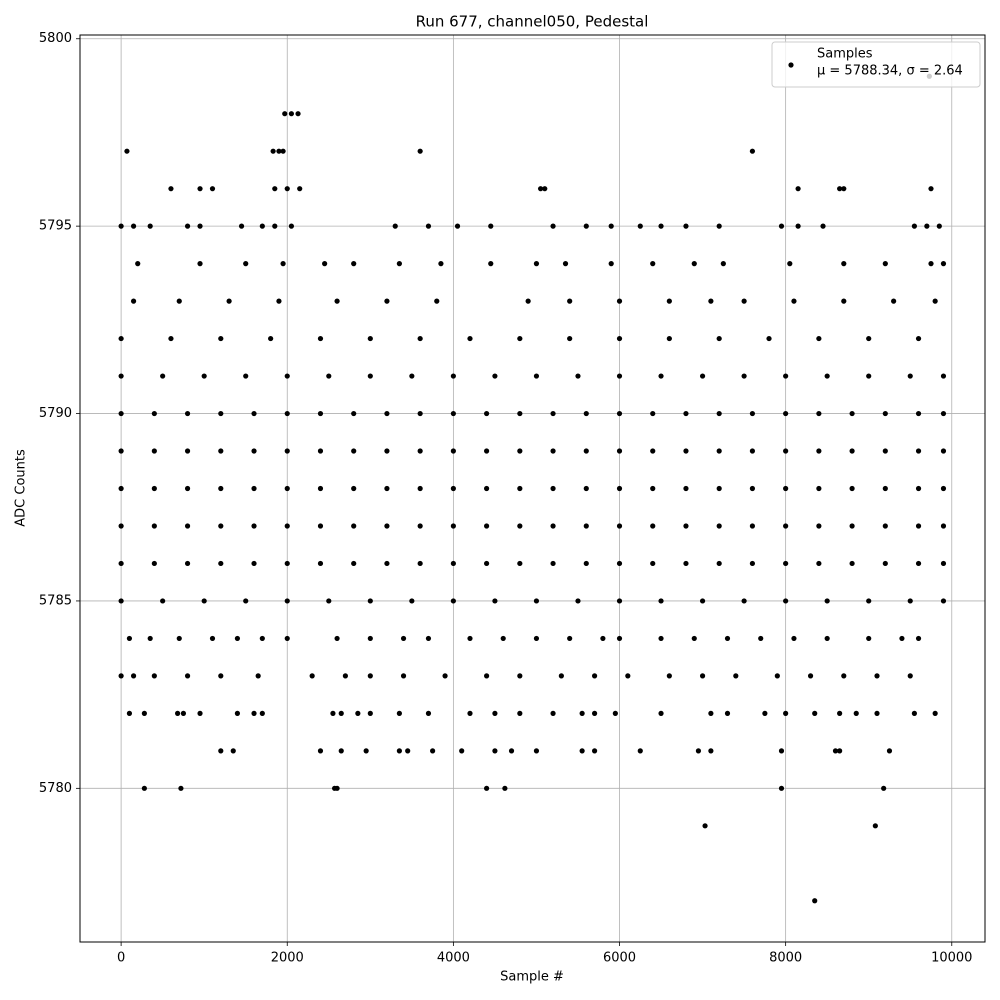 Image resolution: width=1000 pixels, height=1000 pixels. I want to click on y-tick-label: 5780, so click(55, 788).